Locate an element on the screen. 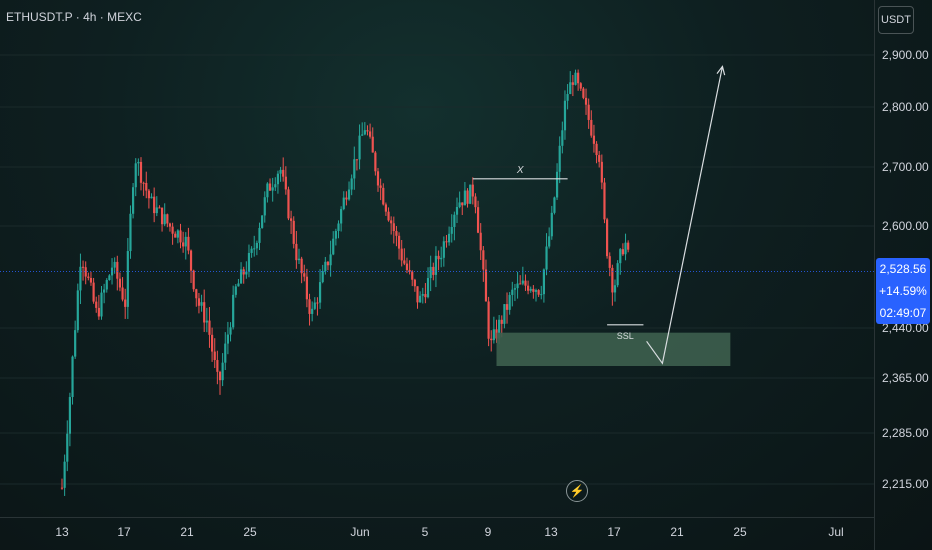  projection-path is located at coordinates (685, 215).